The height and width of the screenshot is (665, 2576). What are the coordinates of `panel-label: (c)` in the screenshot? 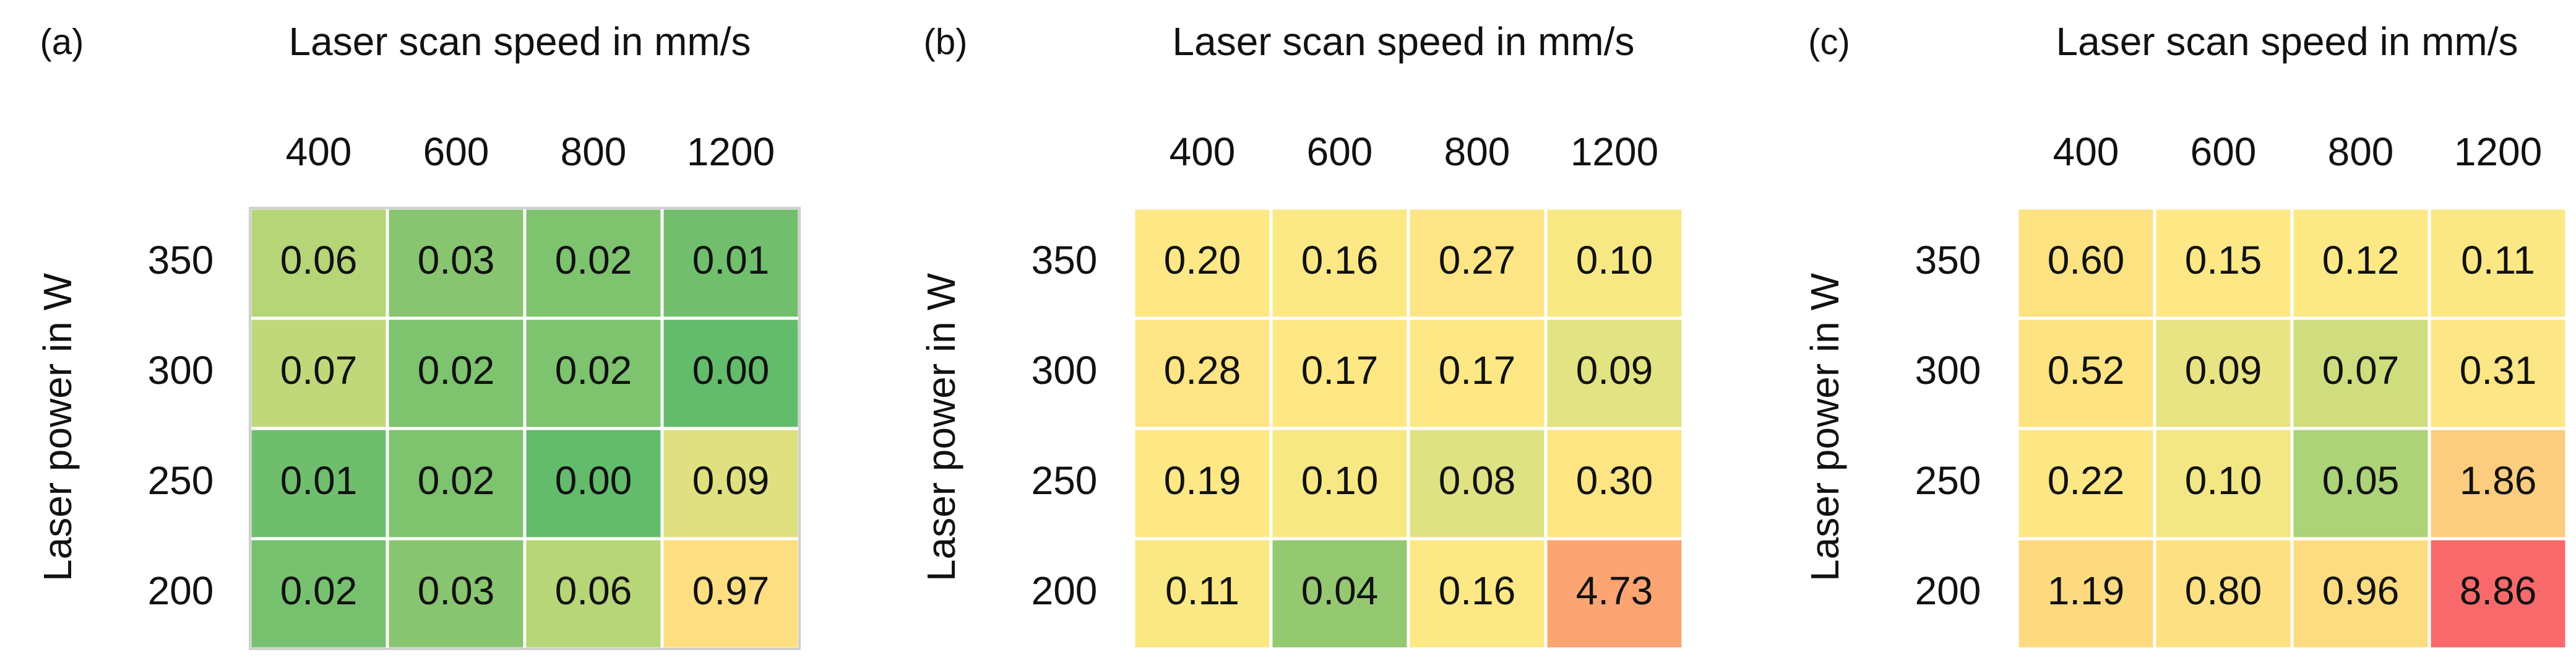 It's located at (1829, 42).